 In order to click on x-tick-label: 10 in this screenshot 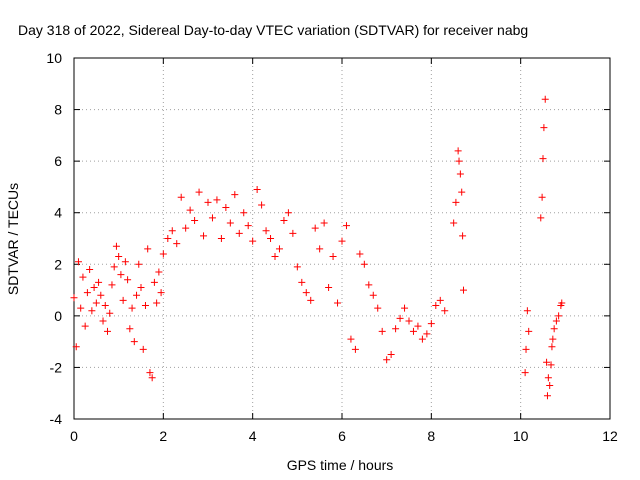, I will do `click(521, 436)`.